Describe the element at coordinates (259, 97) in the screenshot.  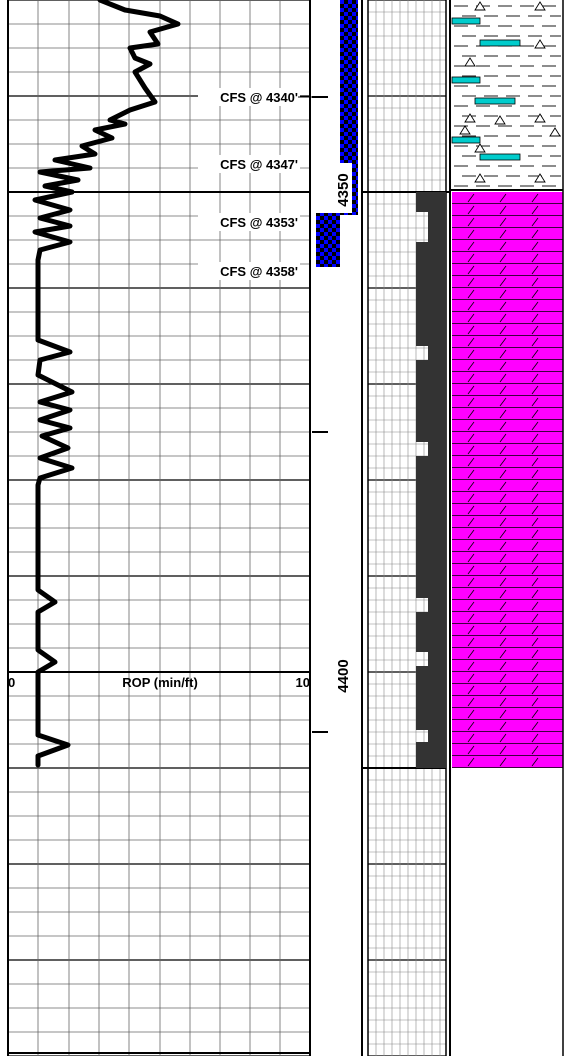
I see `cfs-label-4340: CFS @ 4340'` at that location.